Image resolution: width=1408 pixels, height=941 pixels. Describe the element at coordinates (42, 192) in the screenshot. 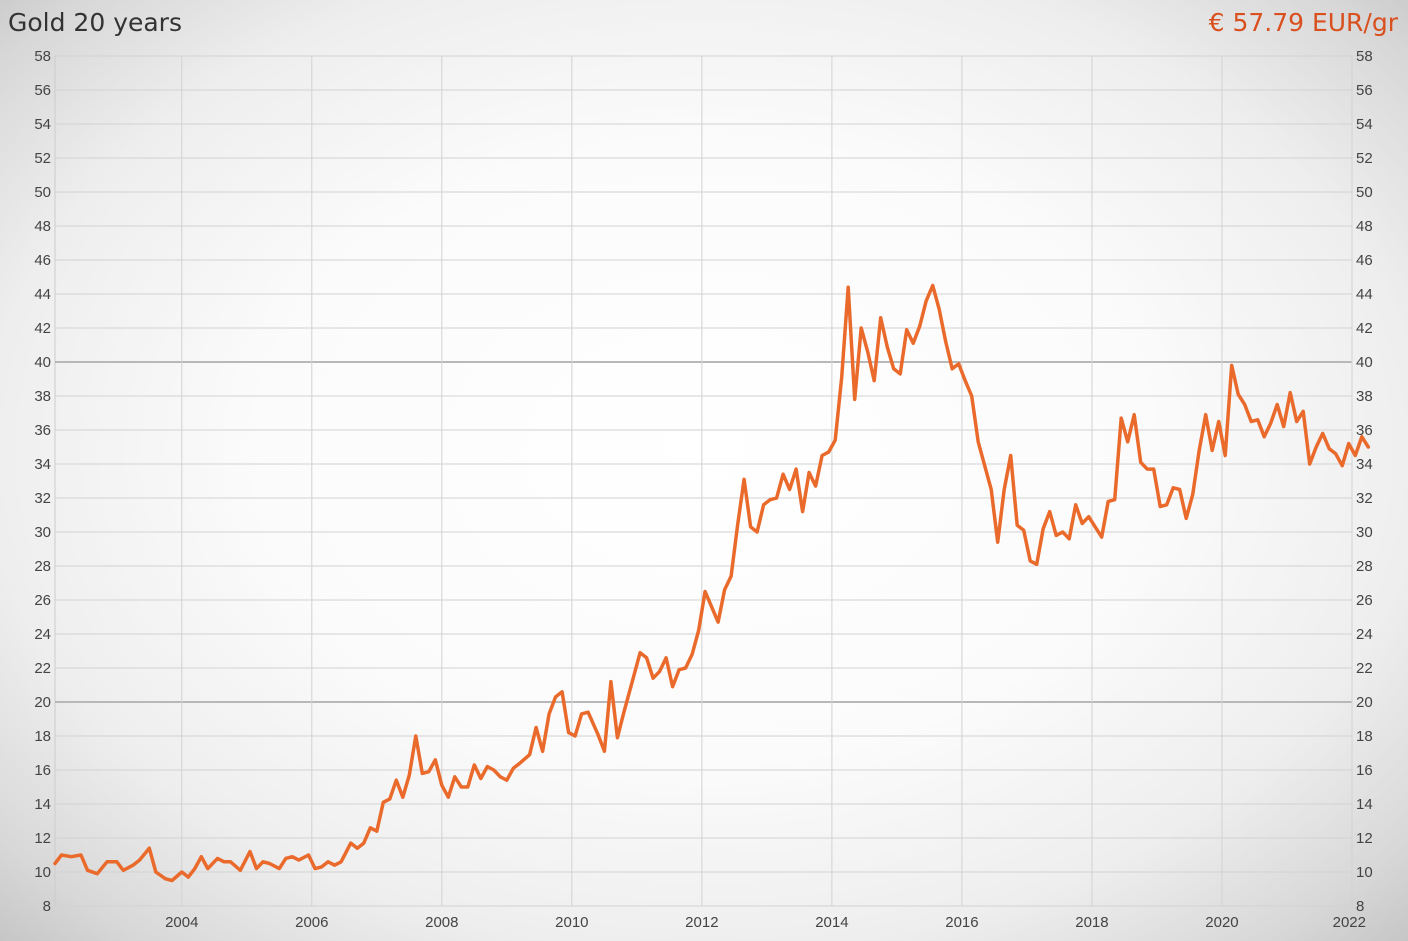

I see `y-tick-label-left: 50` at that location.